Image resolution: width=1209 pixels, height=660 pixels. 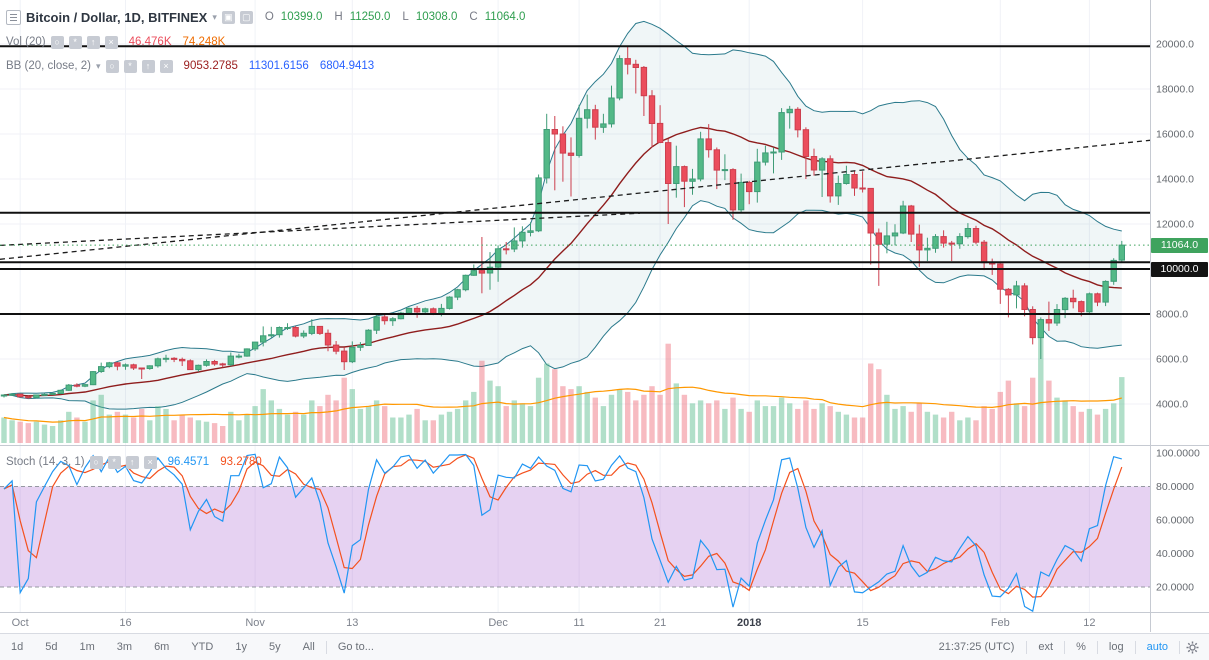 What do you see at coordinates (1175, 135) in the screenshot?
I see `svg-text: 16000.0` at bounding box center [1175, 135].